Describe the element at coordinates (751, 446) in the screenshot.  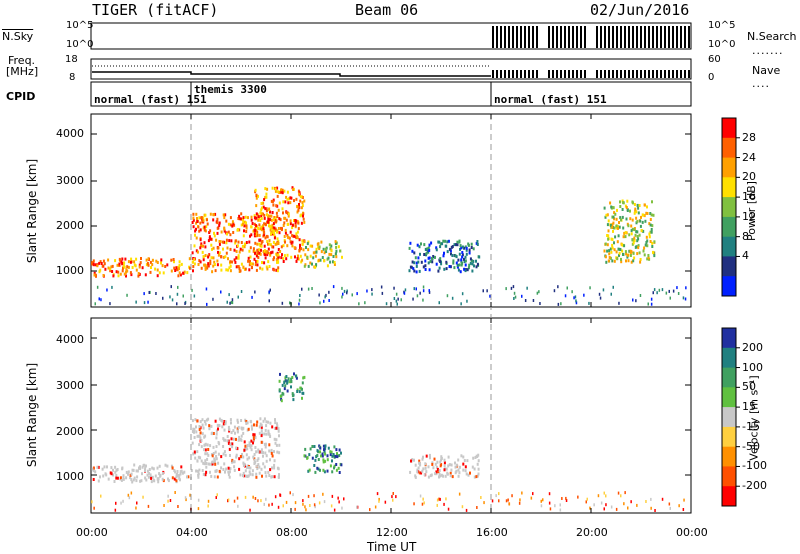
I see `colorbar-tick-label: -50` at that location.